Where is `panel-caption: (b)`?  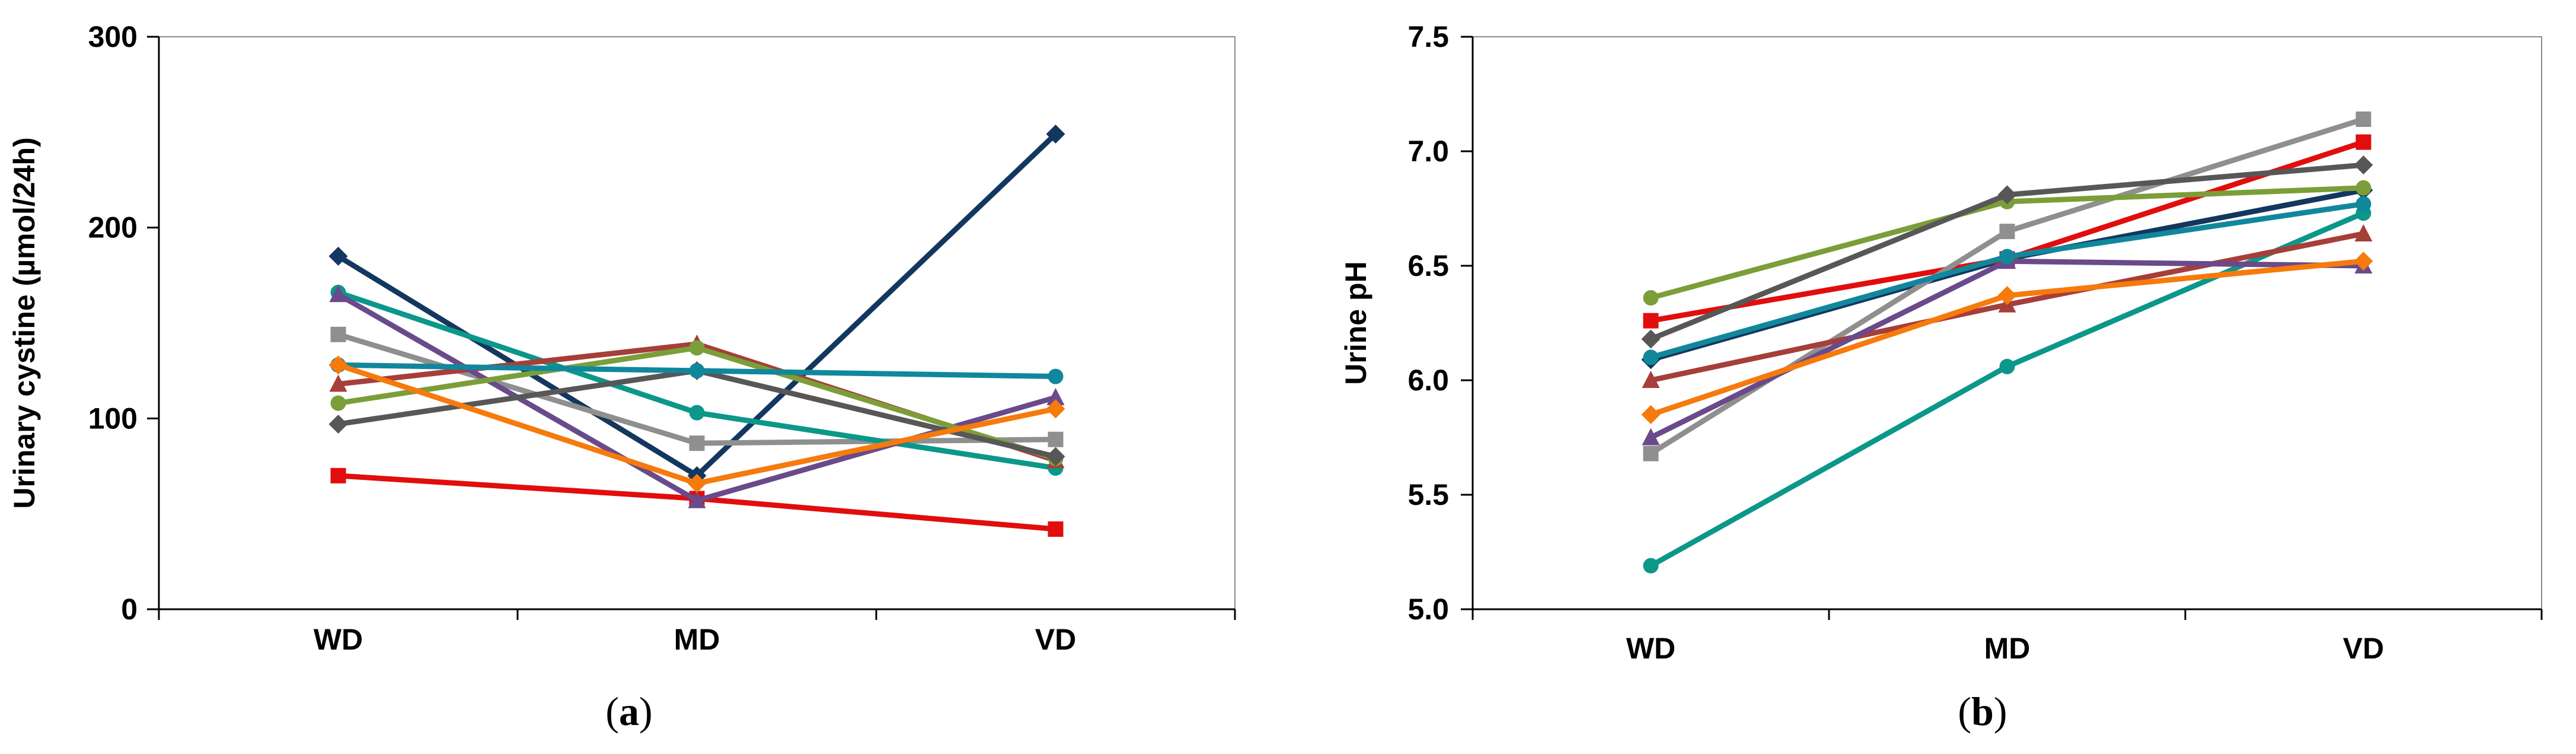
panel-caption: (b) is located at coordinates (1982, 711).